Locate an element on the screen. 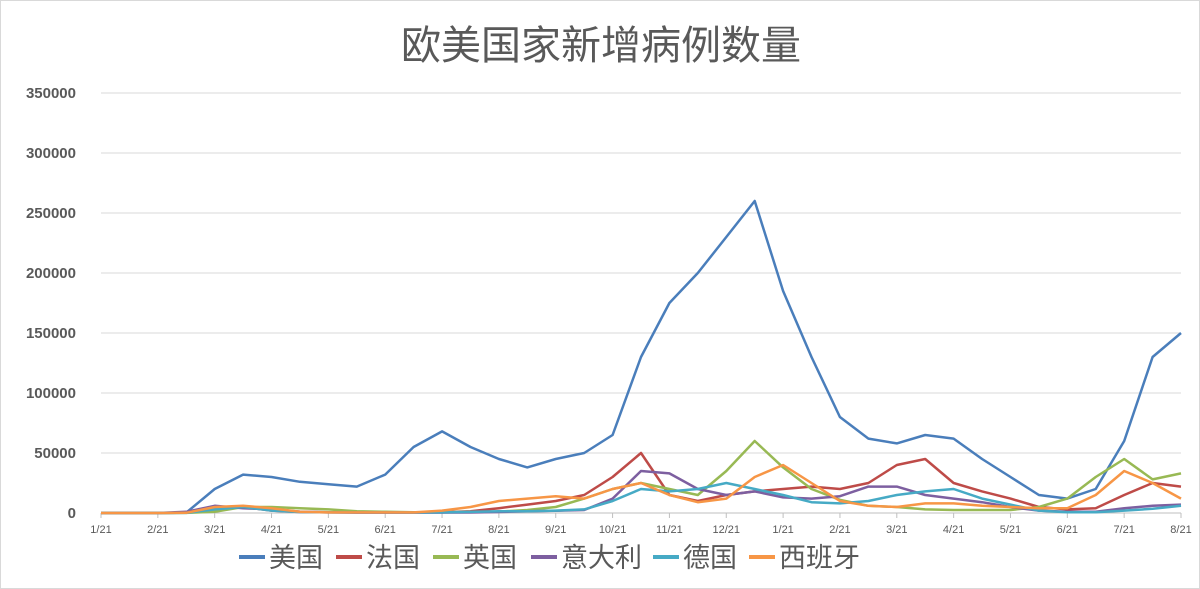 The height and width of the screenshot is (589, 1200). y-tick-label: 350000 is located at coordinates (51, 93).